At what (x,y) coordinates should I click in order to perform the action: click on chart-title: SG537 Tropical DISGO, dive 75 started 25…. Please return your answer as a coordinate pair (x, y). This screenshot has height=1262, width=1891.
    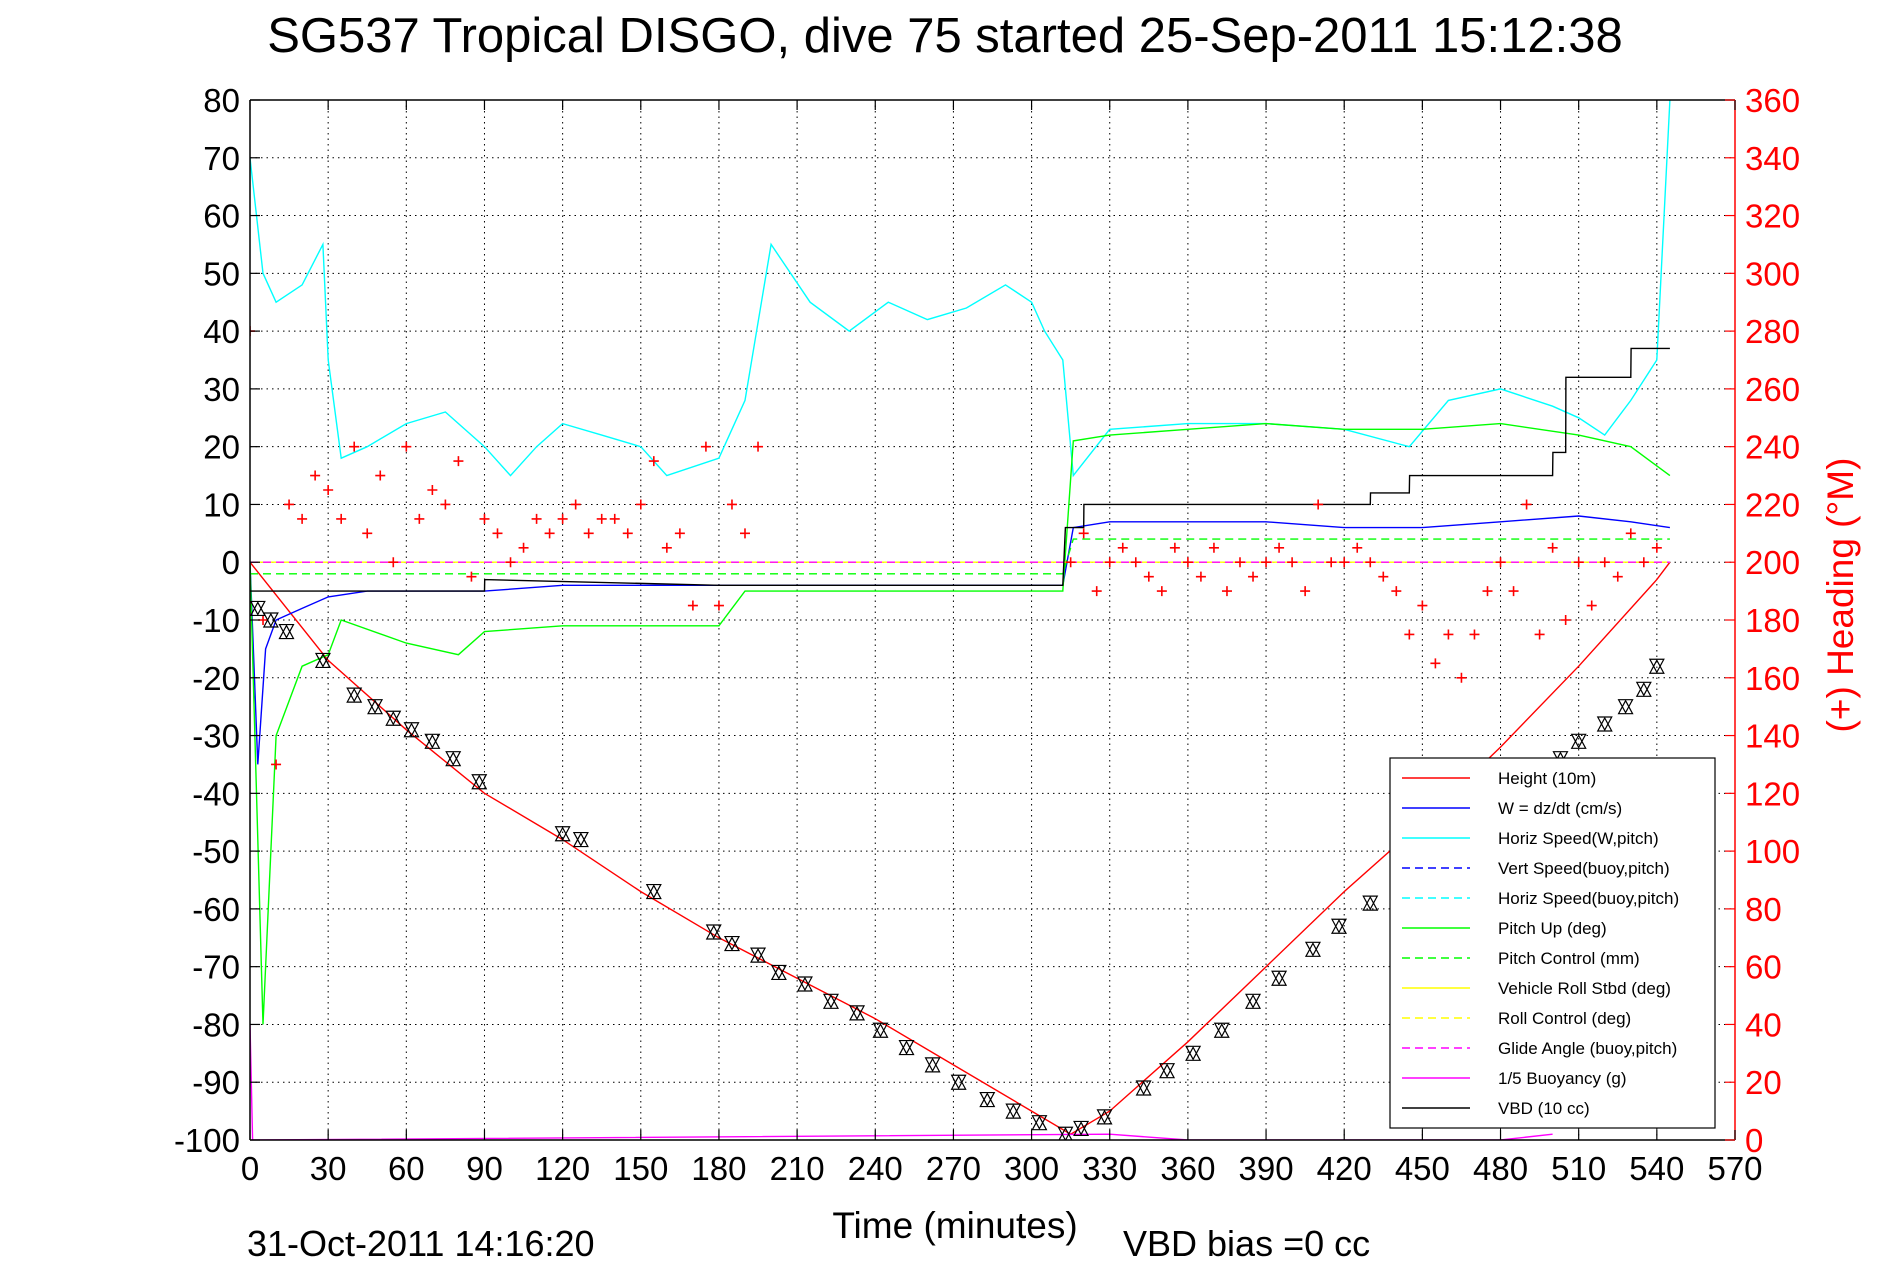
    Looking at the image, I should click on (945, 36).